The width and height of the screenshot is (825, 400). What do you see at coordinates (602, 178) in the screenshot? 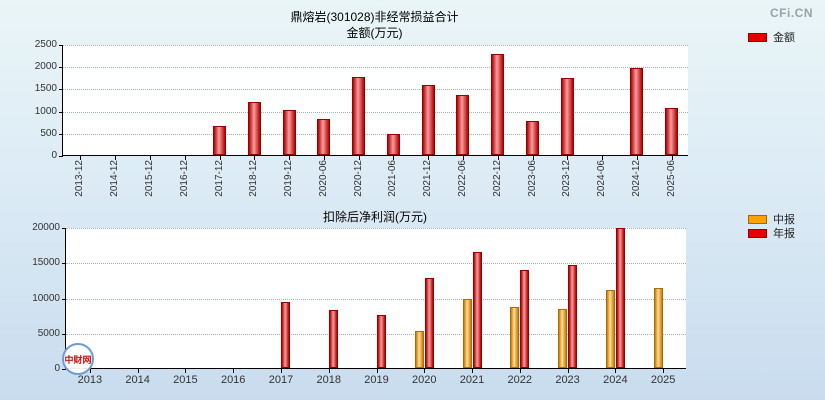
I see `x-axis-label: 2024-06` at bounding box center [602, 178].